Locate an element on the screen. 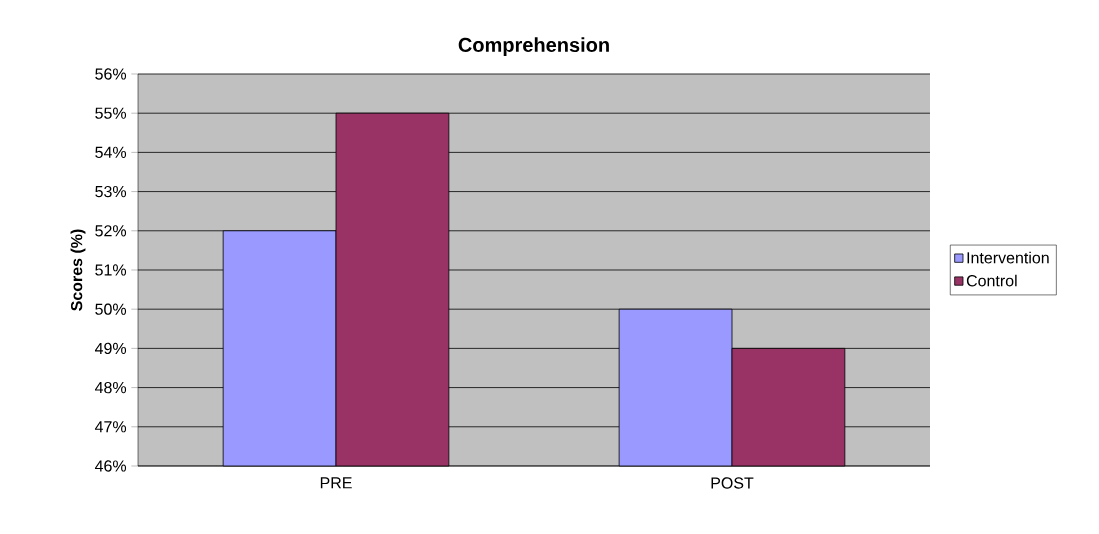 The height and width of the screenshot is (534, 1099). legend-label: Control is located at coordinates (991, 280).